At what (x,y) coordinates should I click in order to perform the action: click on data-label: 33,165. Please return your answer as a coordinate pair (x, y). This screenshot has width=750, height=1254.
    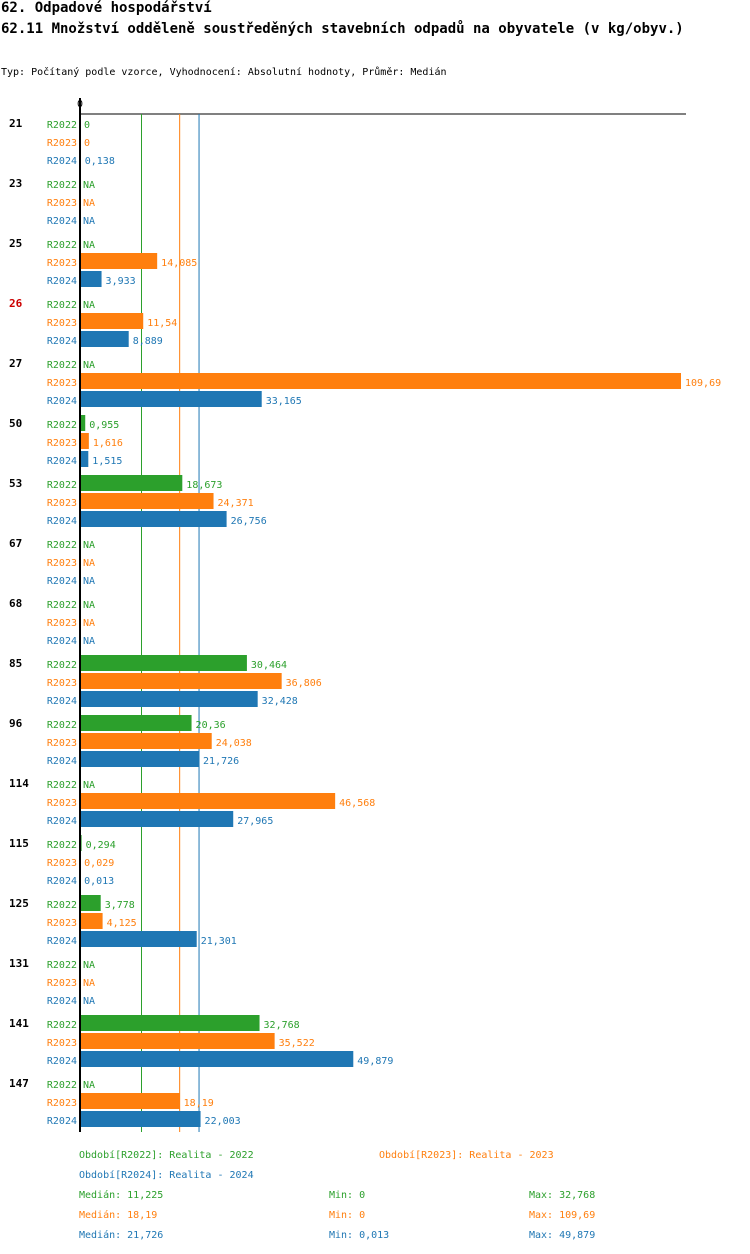
    Looking at the image, I should click on (284, 401).